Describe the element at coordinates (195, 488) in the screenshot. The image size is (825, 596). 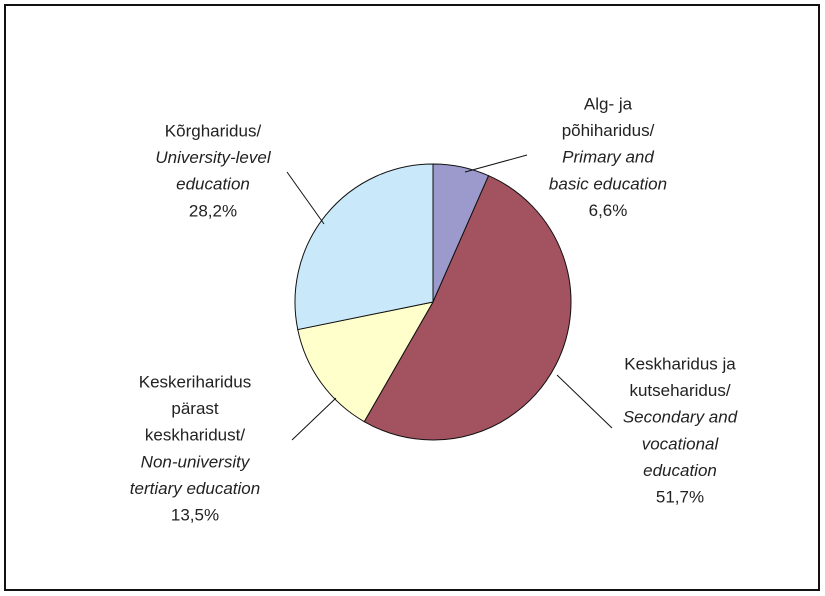
I see `slice-label-english: tertiary education` at that location.